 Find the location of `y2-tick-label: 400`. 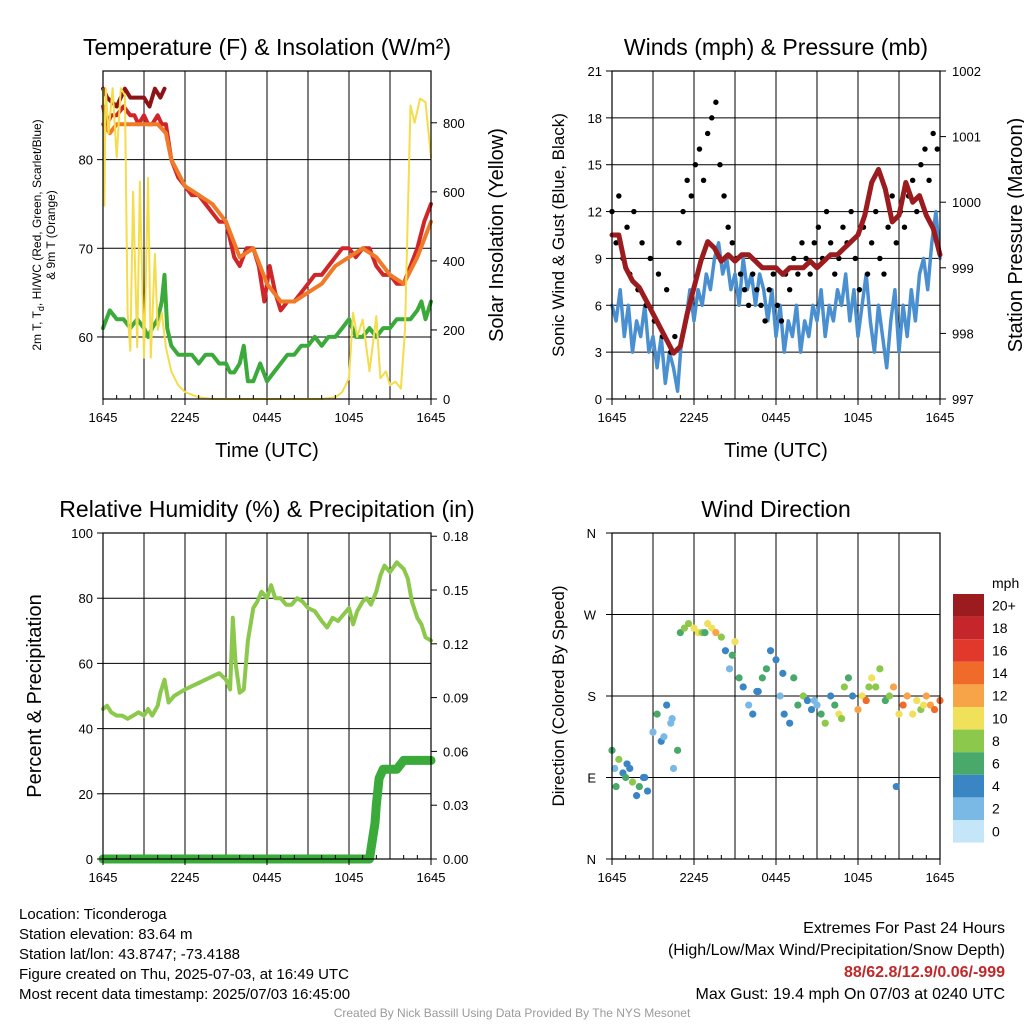

y2-tick-label: 400 is located at coordinates (454, 261).